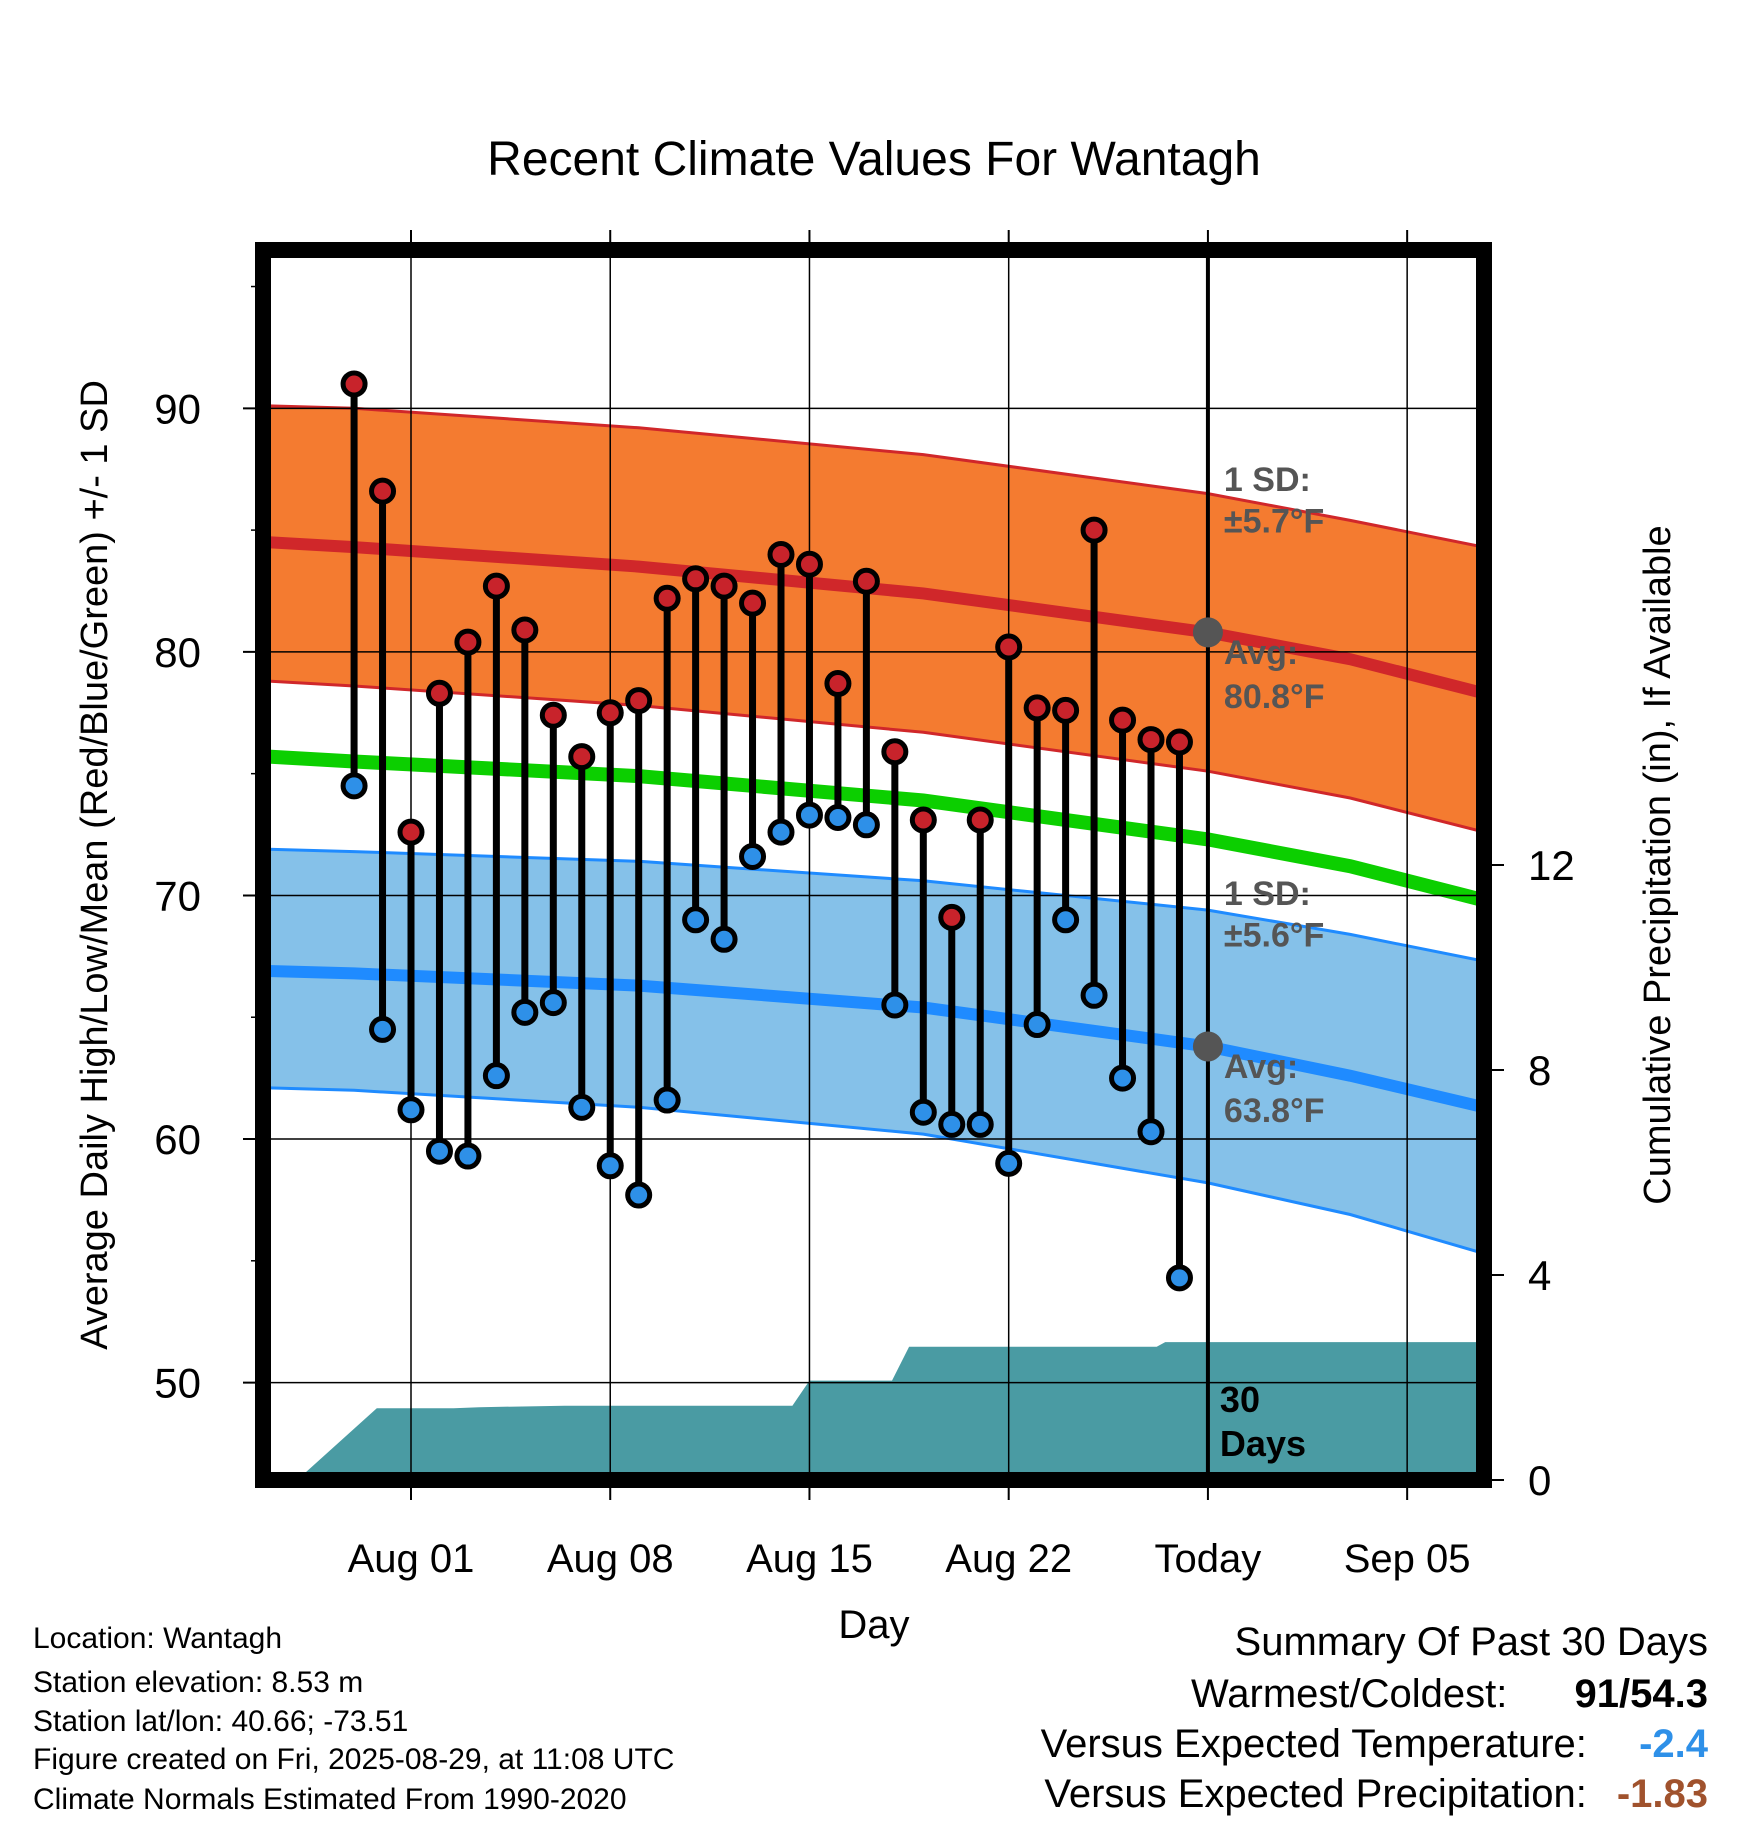 Image resolution: width=1748 pixels, height=1828 pixels. What do you see at coordinates (411, 1559) in the screenshot?
I see `x-tick-label: Aug 01` at bounding box center [411, 1559].